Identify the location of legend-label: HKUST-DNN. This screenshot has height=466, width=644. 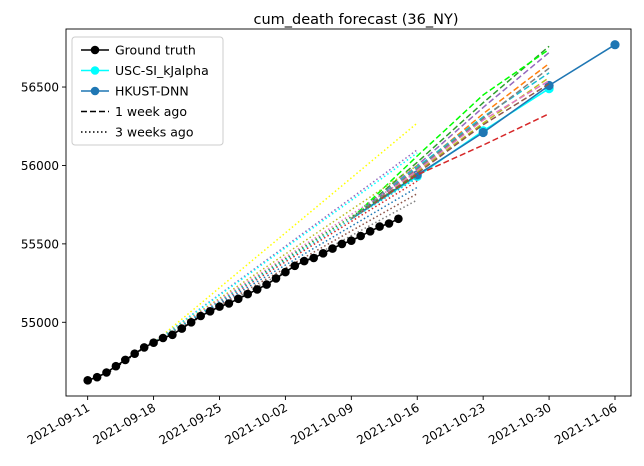
(152, 91).